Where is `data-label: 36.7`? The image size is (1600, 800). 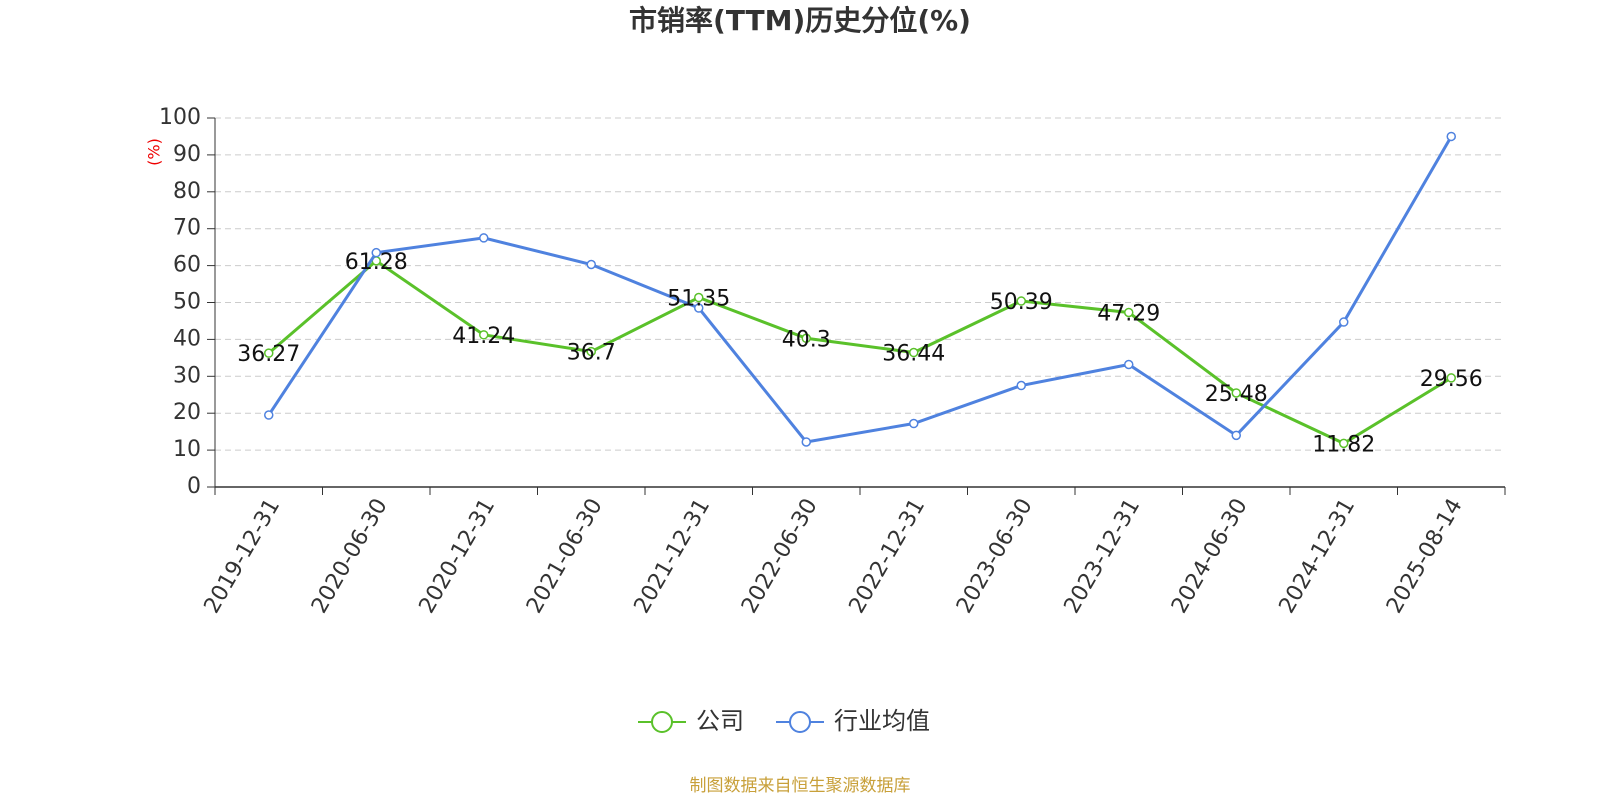 data-label: 36.7 is located at coordinates (591, 353).